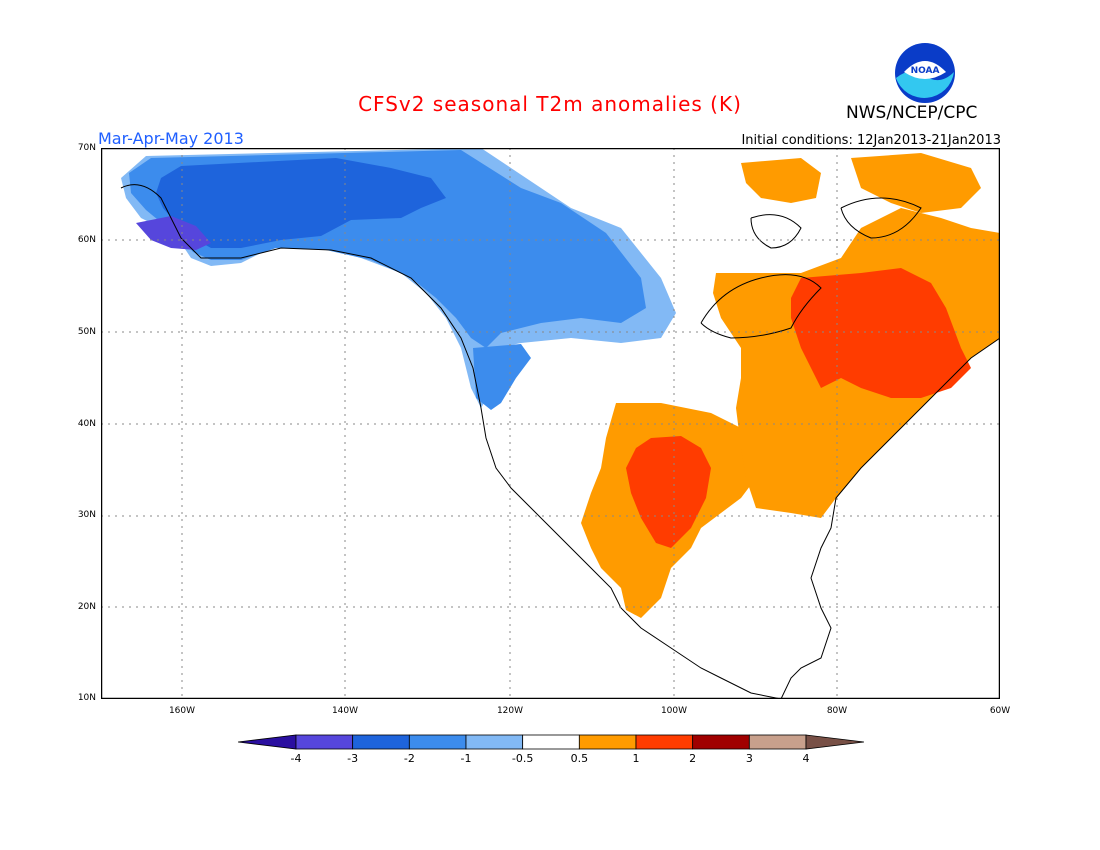 The image size is (1100, 850). Describe the element at coordinates (693, 758) in the screenshot. I see `colorbar-label: 2` at that location.